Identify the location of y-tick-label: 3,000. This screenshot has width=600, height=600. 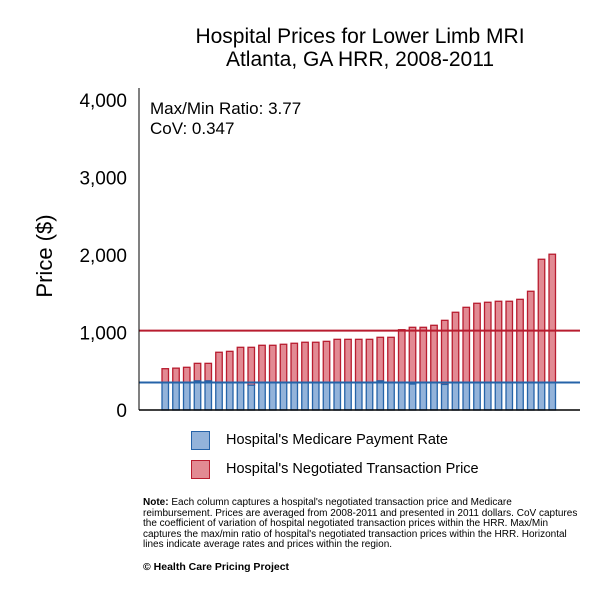
(103, 179).